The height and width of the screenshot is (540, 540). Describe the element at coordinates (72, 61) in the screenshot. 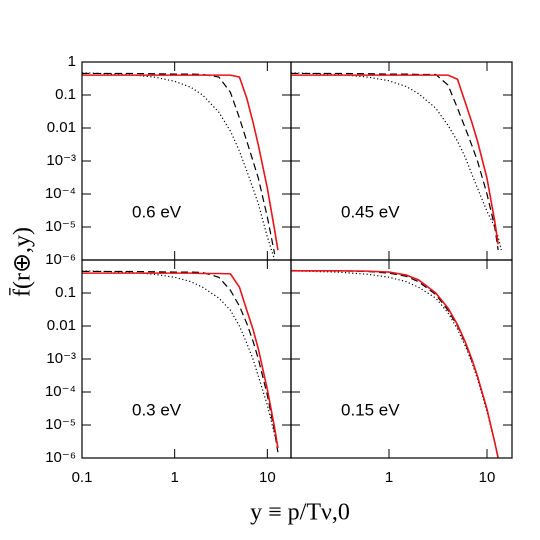

I see `y-tick-label: 1` at that location.